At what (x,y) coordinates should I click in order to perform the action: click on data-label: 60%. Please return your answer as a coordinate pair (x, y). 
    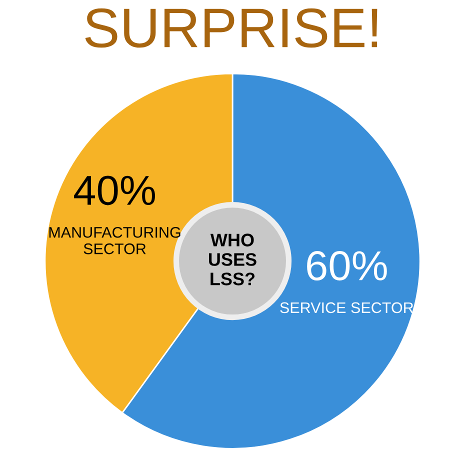
    Looking at the image, I should click on (347, 266).